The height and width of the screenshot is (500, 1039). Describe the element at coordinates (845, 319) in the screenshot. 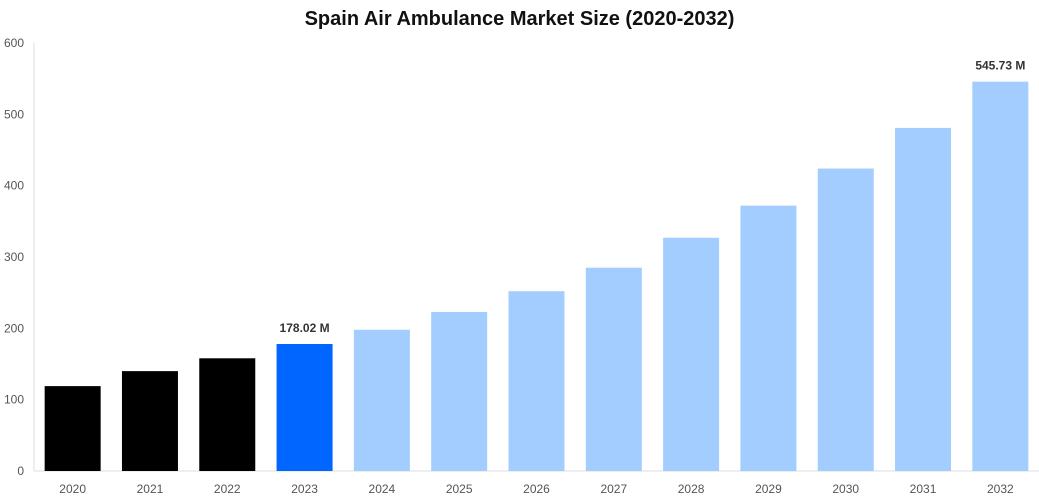

I see `bar-2030` at that location.